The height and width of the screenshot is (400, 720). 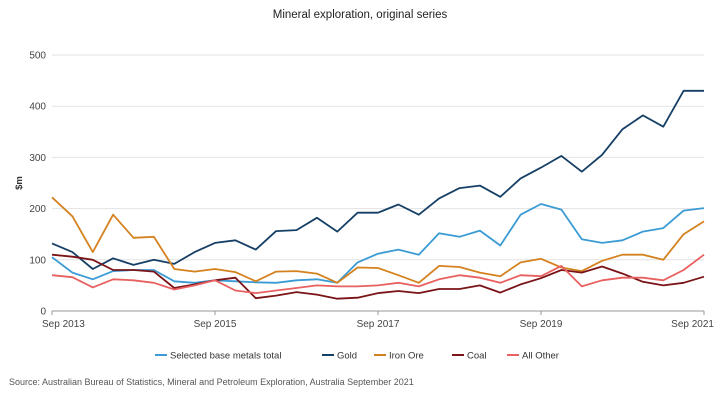 I want to click on y-tick-label: 200, so click(x=37, y=209).